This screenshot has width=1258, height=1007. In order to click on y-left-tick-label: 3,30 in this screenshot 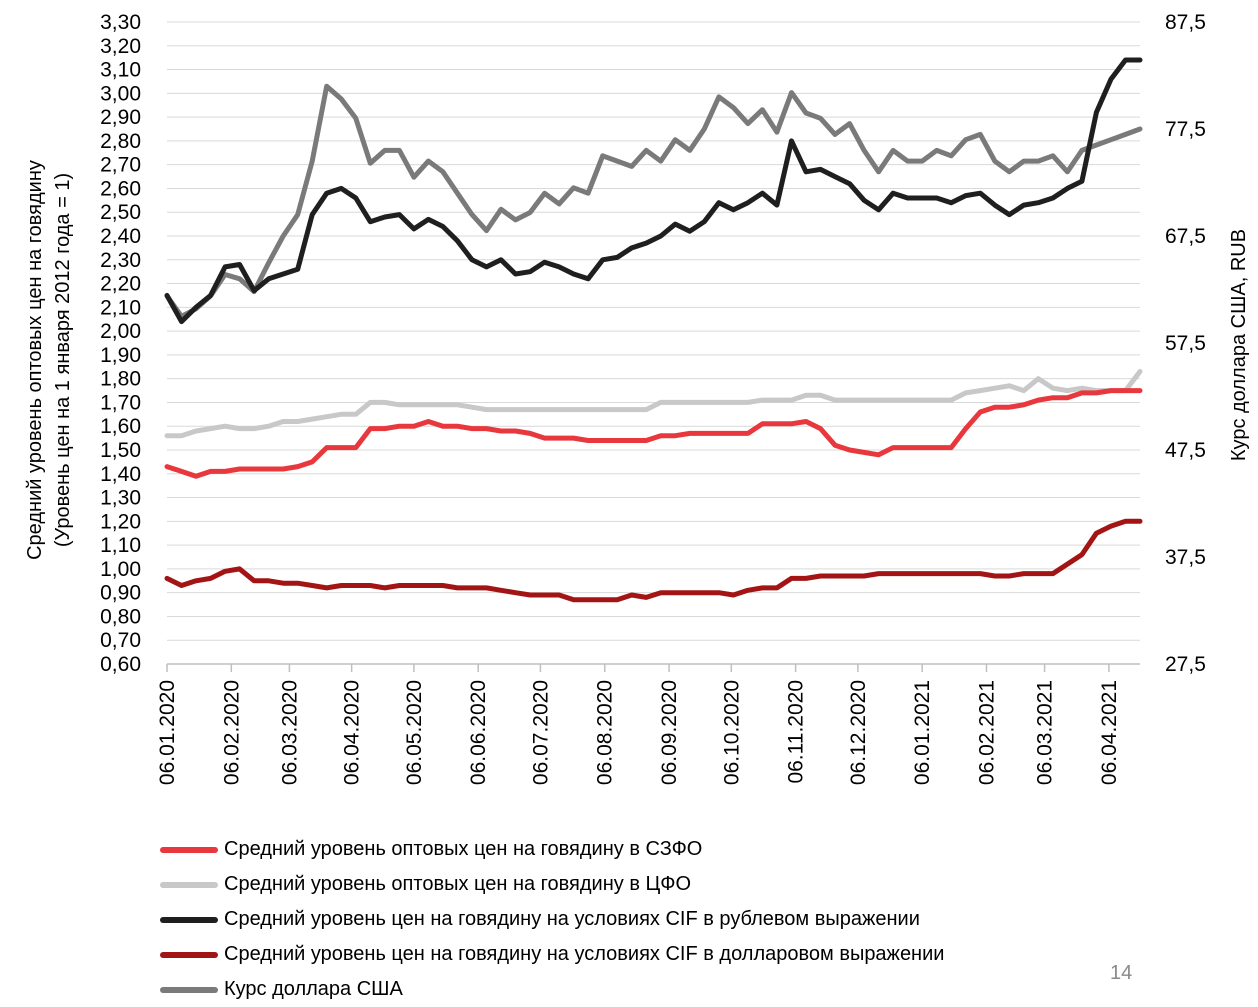, I will do `click(120, 22)`.